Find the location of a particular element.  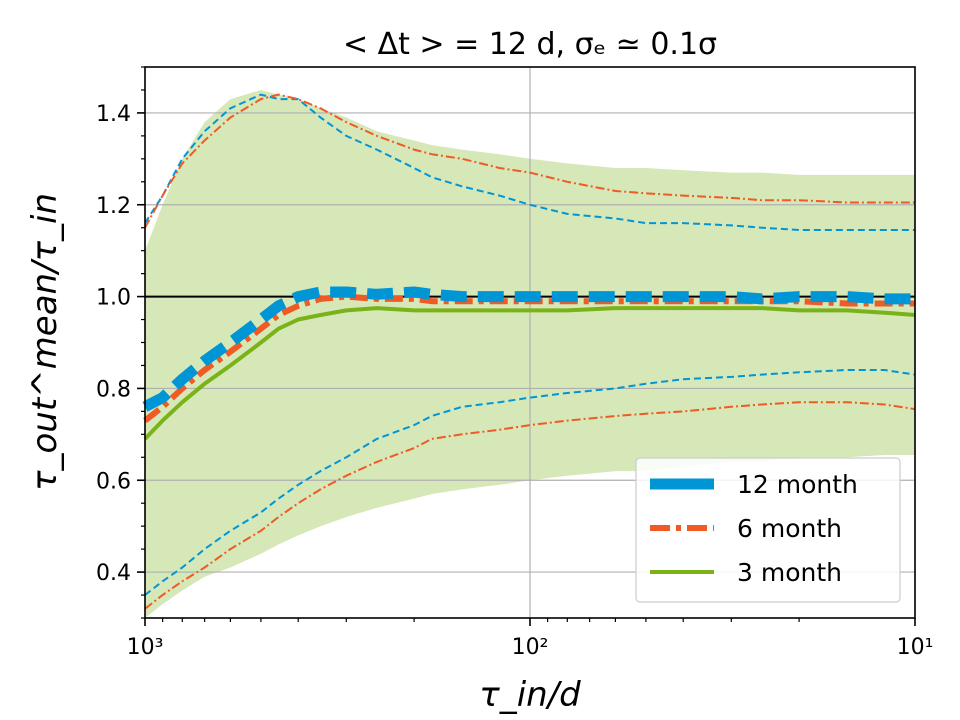

y-tick-label: 0.4 is located at coordinates (113, 573).